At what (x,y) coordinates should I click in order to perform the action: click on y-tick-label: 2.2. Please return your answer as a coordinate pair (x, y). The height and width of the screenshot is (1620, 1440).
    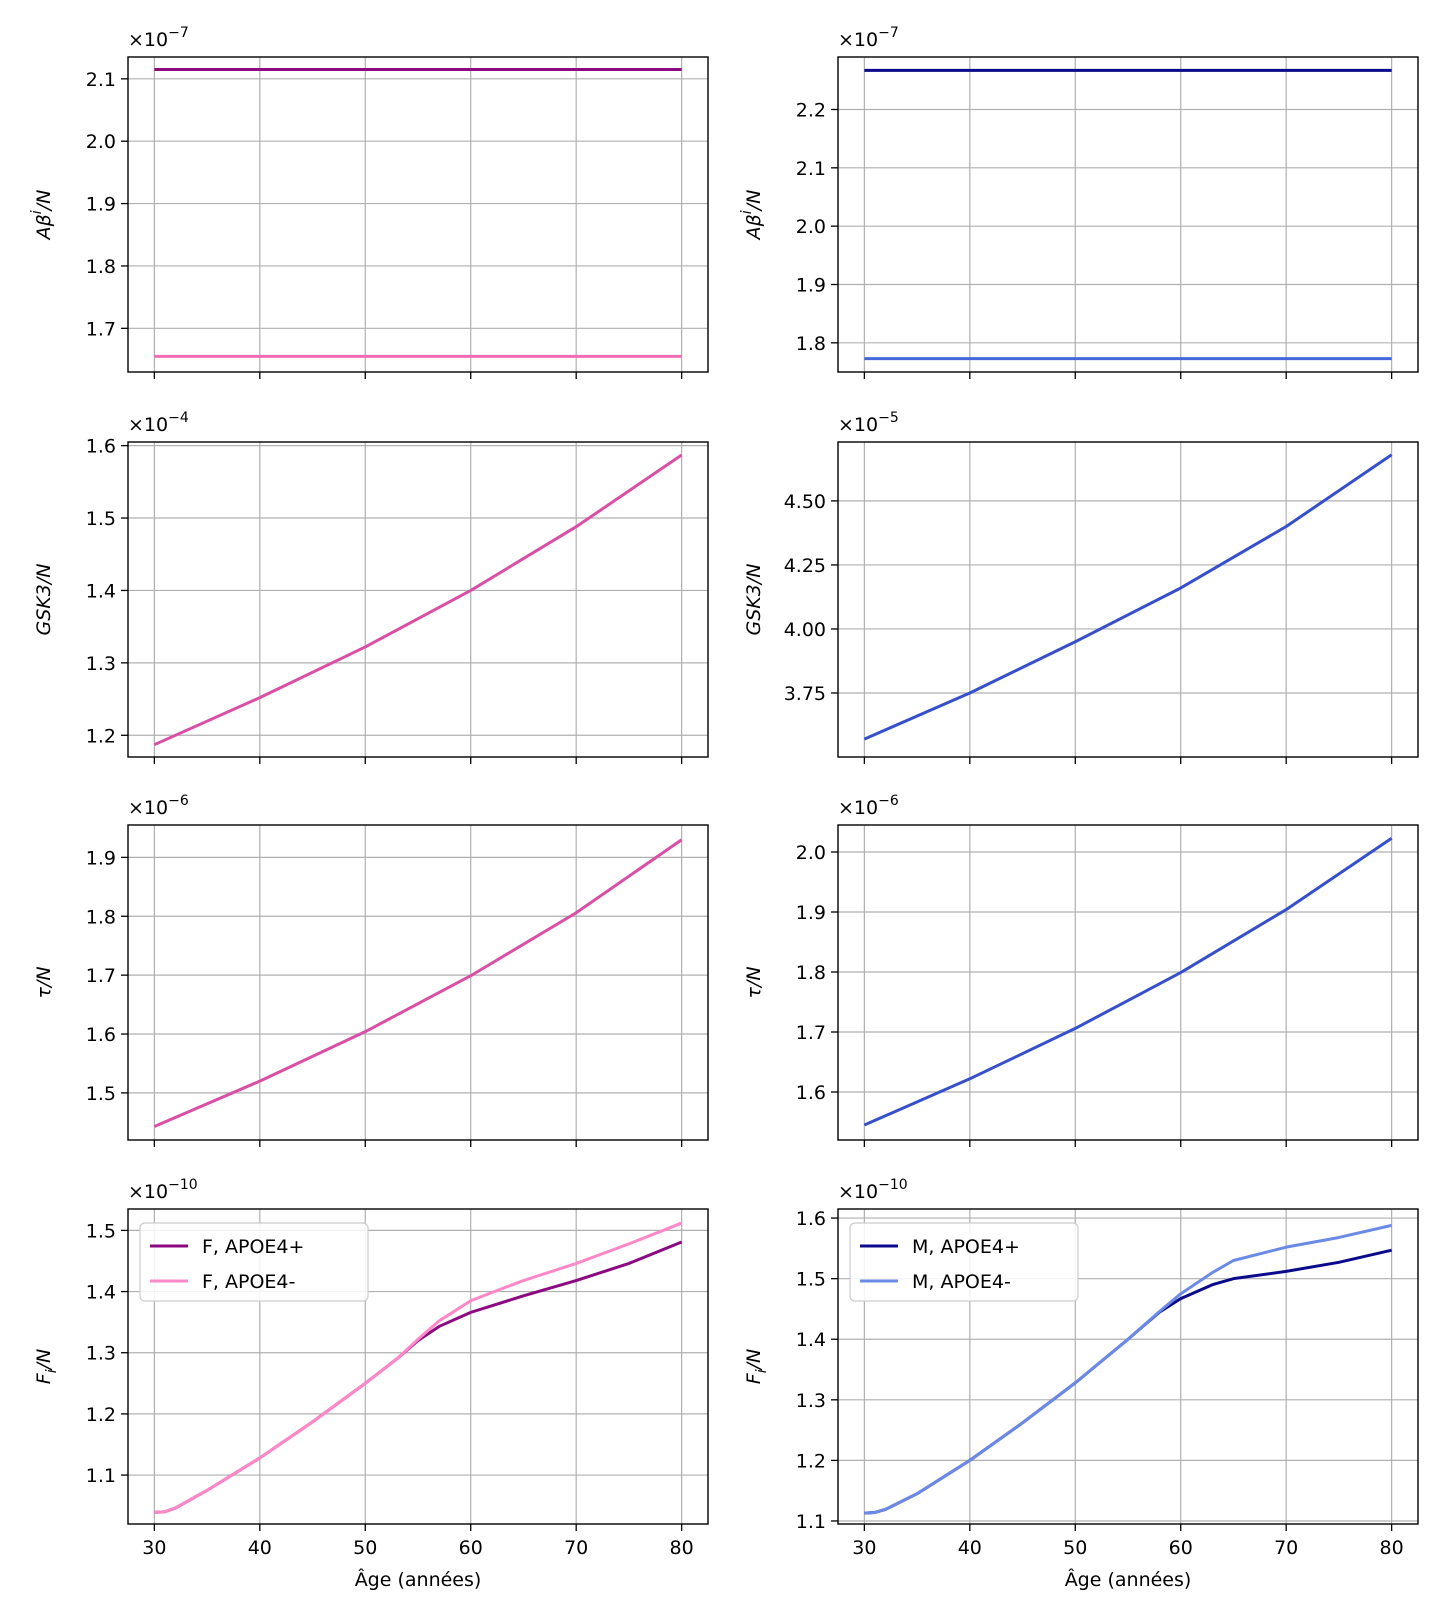
    Looking at the image, I should click on (811, 111).